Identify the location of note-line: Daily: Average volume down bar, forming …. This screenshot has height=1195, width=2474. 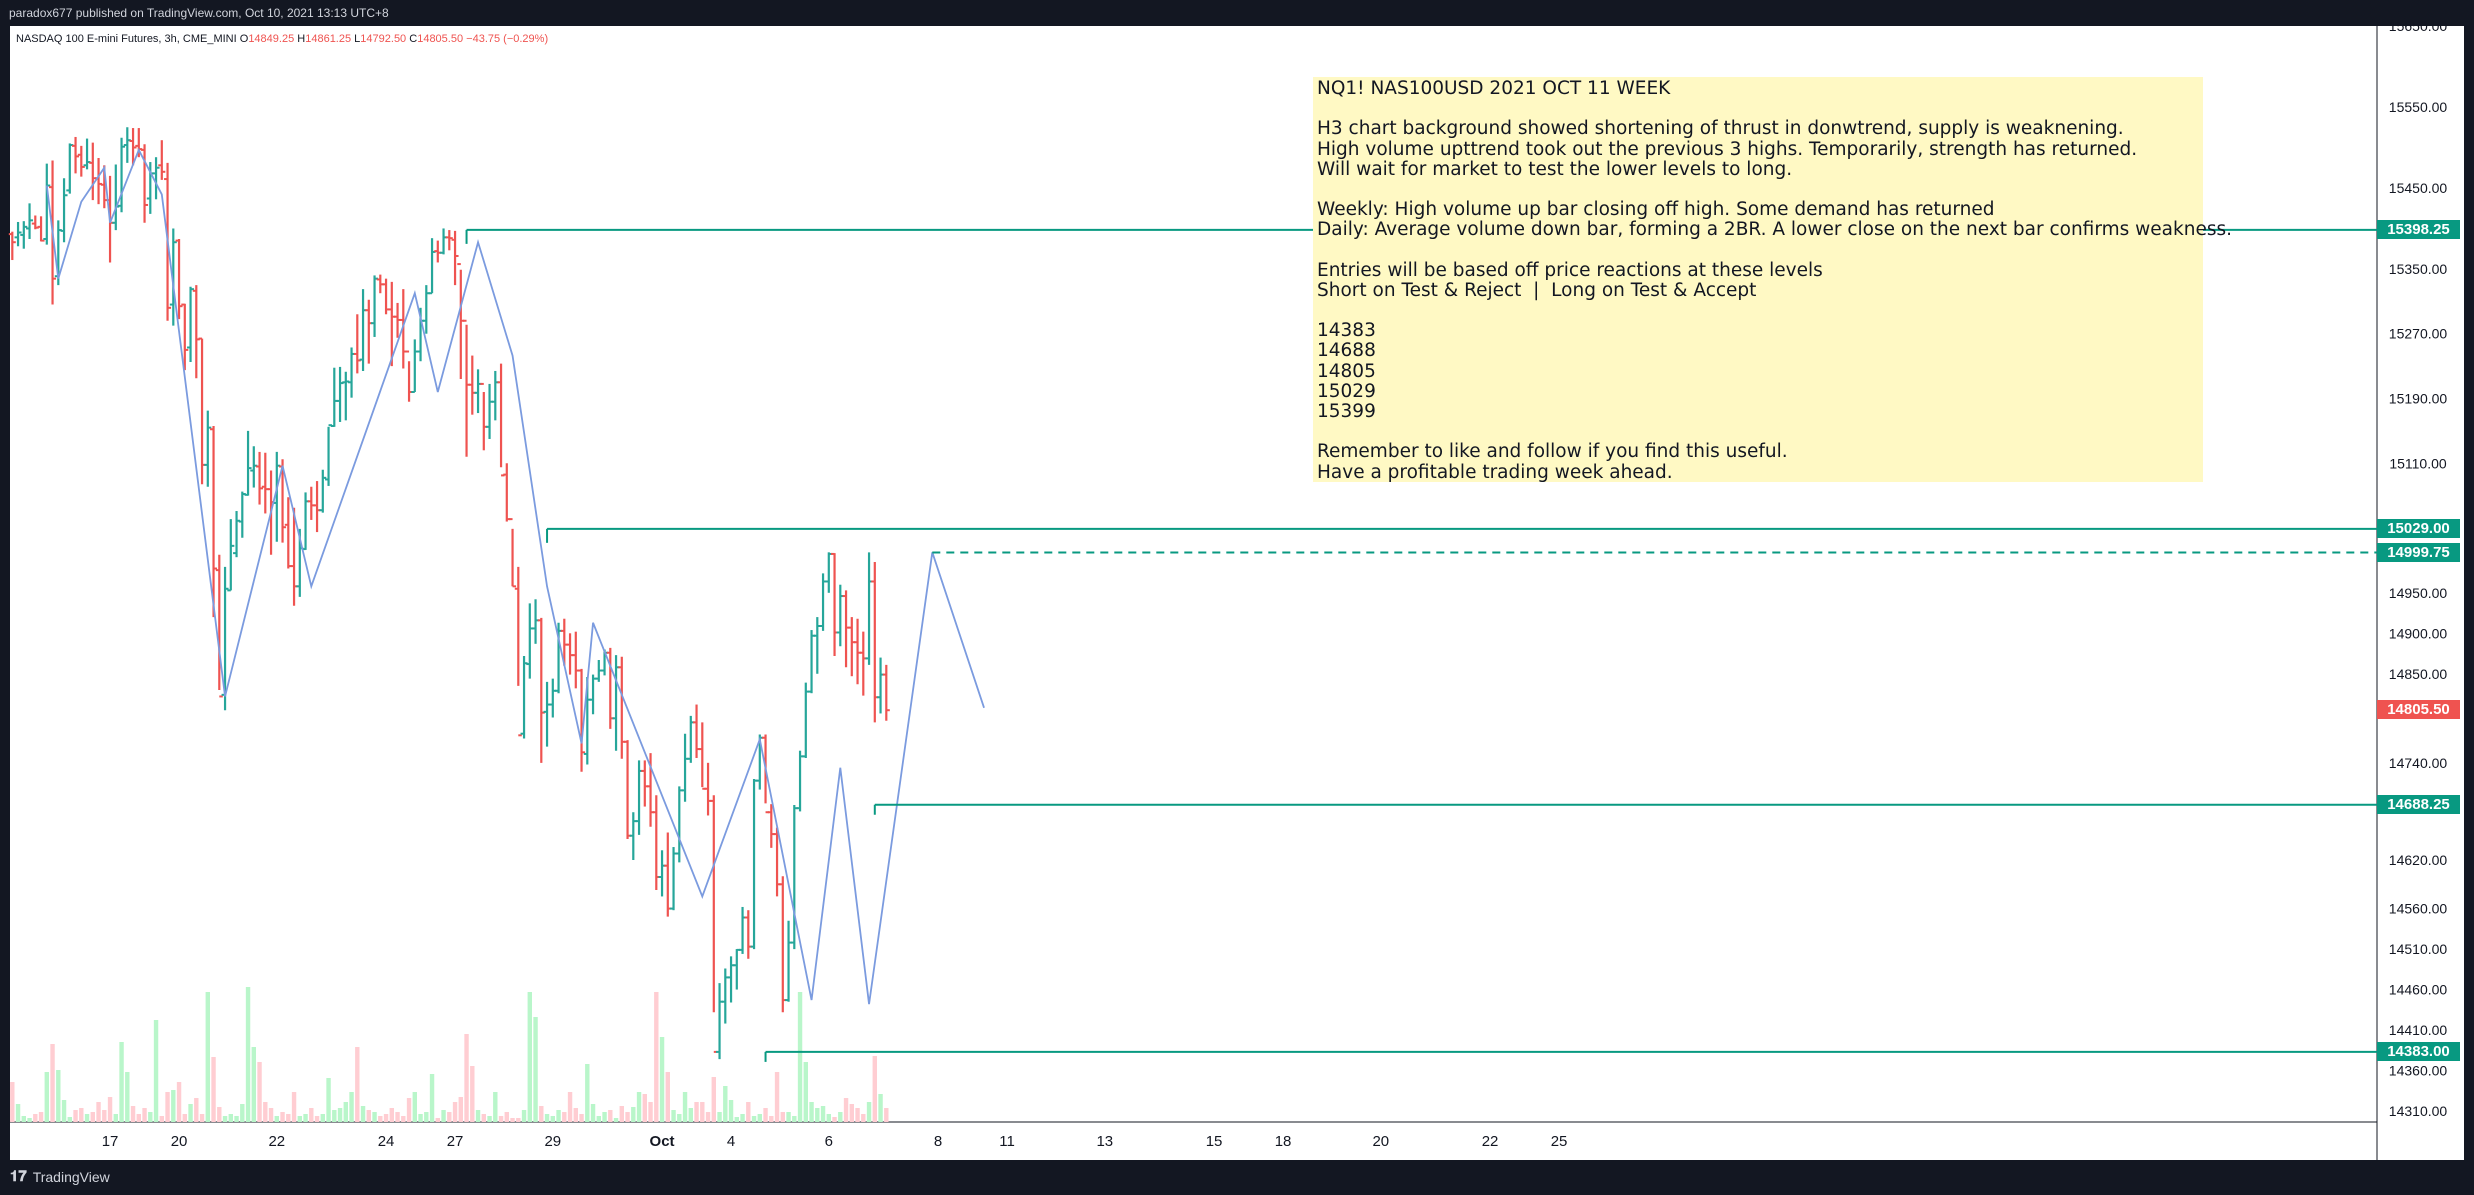
(1774, 230).